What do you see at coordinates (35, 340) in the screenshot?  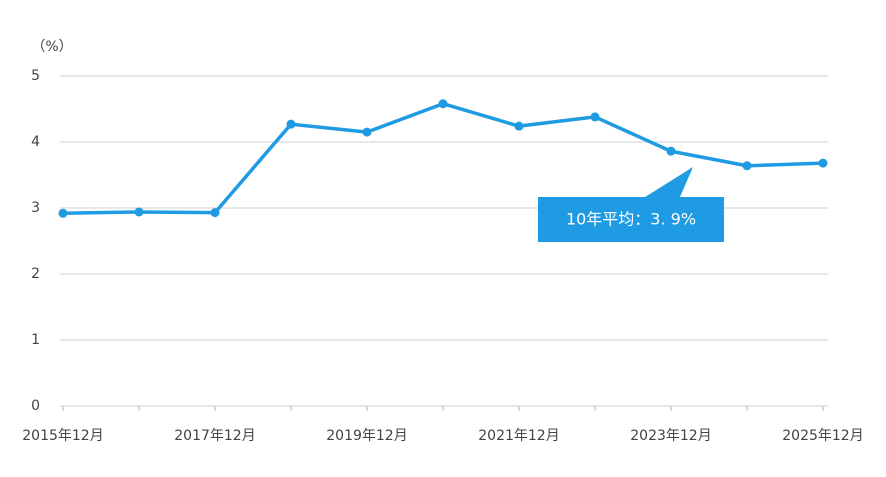 I see `y-tick-label: 1` at bounding box center [35, 340].